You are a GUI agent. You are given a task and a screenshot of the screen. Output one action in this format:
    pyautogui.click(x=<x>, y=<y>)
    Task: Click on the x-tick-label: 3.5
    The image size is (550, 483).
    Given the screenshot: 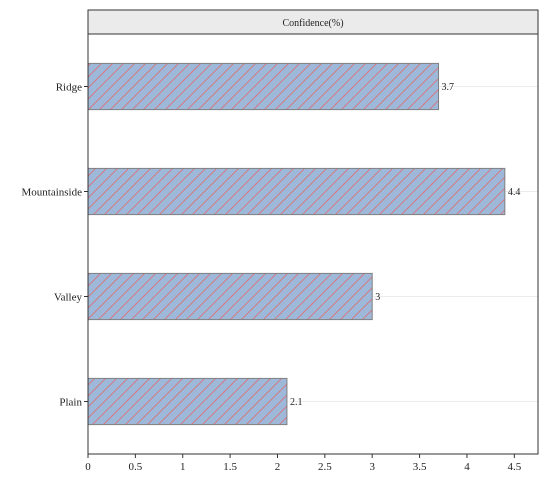 What is the action you would take?
    pyautogui.click(x=420, y=467)
    